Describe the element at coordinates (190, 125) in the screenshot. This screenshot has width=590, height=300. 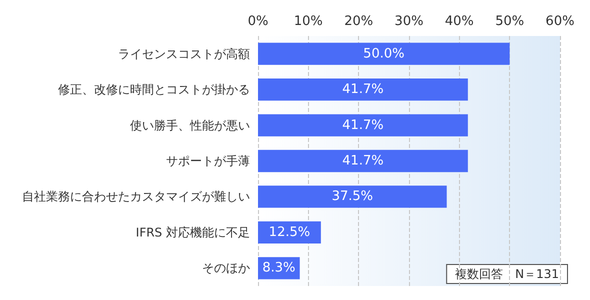
I see `y-tick-label: 使い勝手、性能が悪い` at that location.